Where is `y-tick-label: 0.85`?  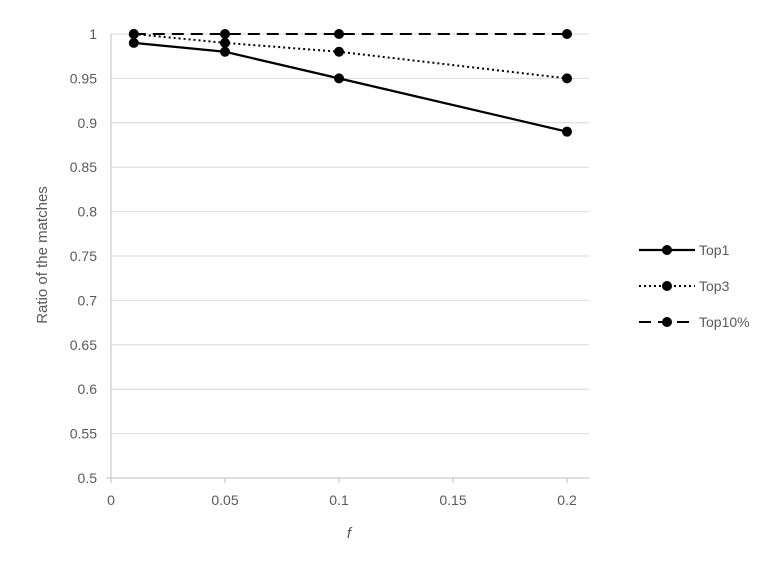 y-tick-label: 0.85 is located at coordinates (83, 167).